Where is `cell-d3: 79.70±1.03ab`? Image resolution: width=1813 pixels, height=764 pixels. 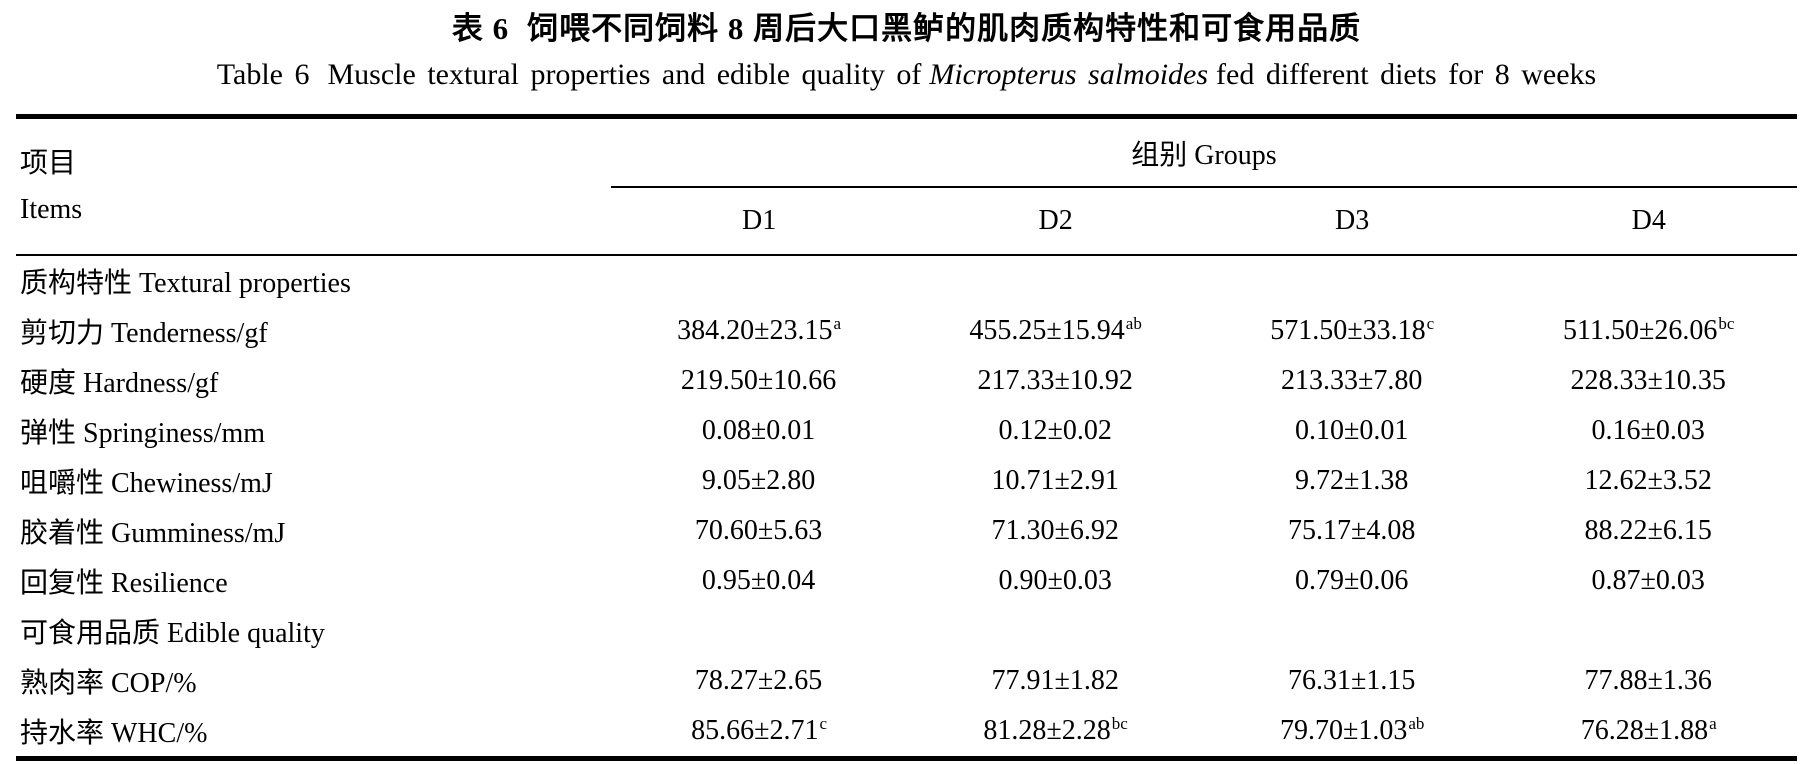
cell-d3: 79.70±1.03ab is located at coordinates (1352, 732).